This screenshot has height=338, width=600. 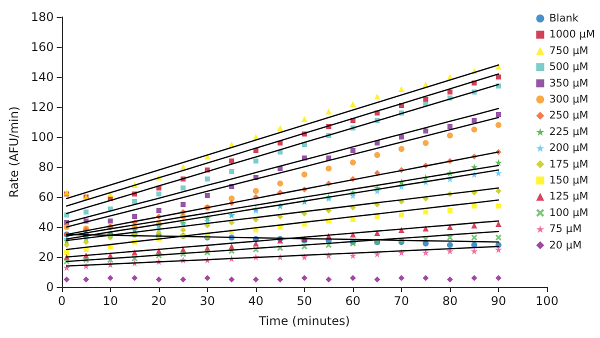 What do you see at coordinates (304, 301) in the screenshot?
I see `x-tick-label: 50` at bounding box center [304, 301].